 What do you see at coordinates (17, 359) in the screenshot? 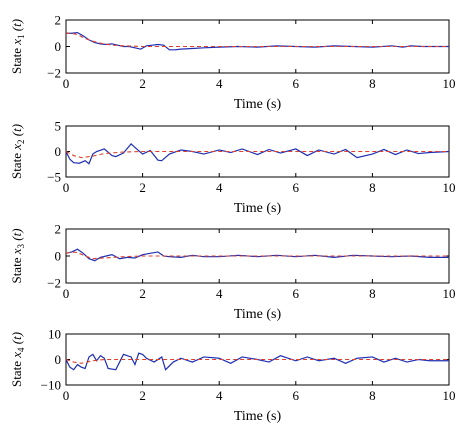
I see `y-axis-label: State x4 (t)` at bounding box center [17, 359].